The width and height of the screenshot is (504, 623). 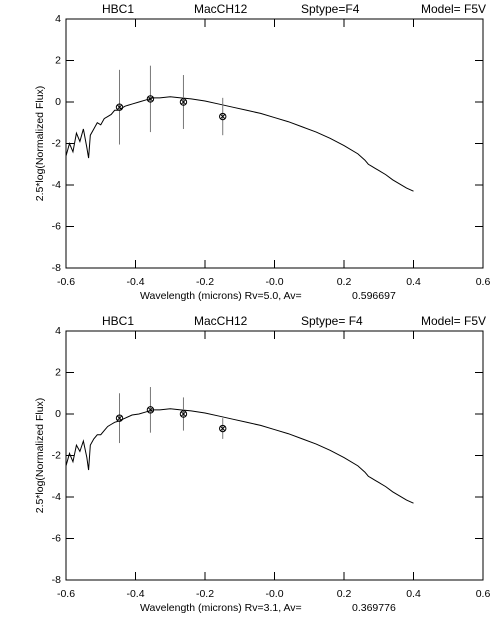 What do you see at coordinates (374, 608) in the screenshot?
I see `av-value: 0.369776` at bounding box center [374, 608].